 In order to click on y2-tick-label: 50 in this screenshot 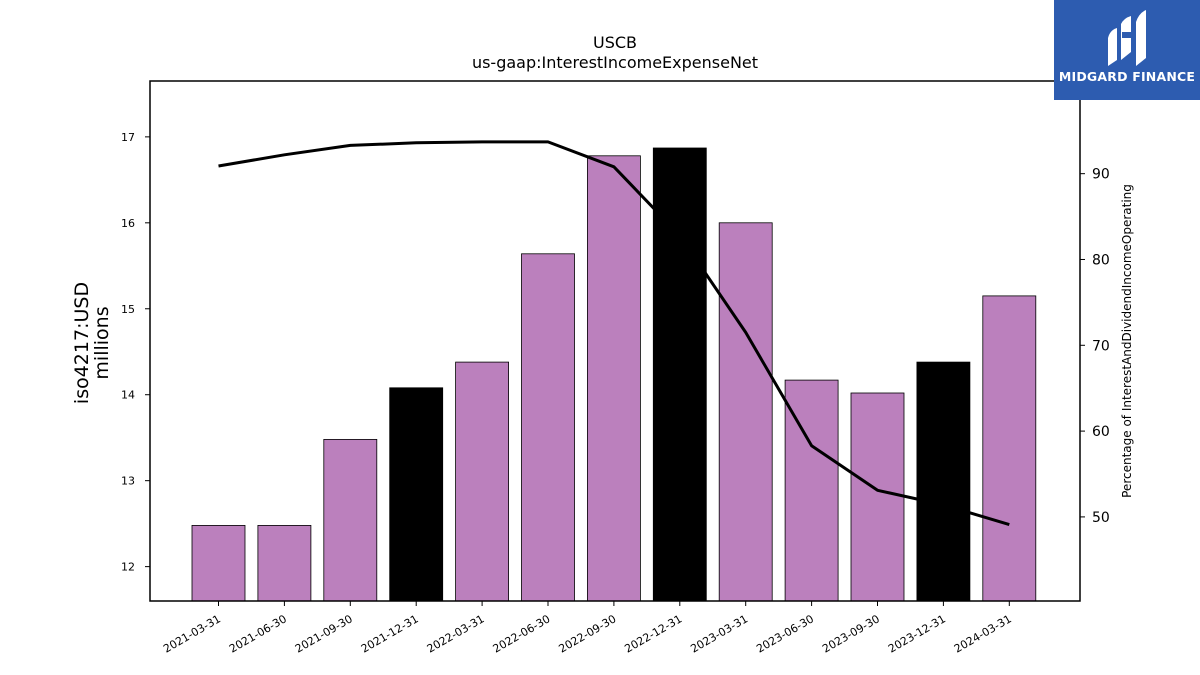, I will do `click(1101, 518)`.